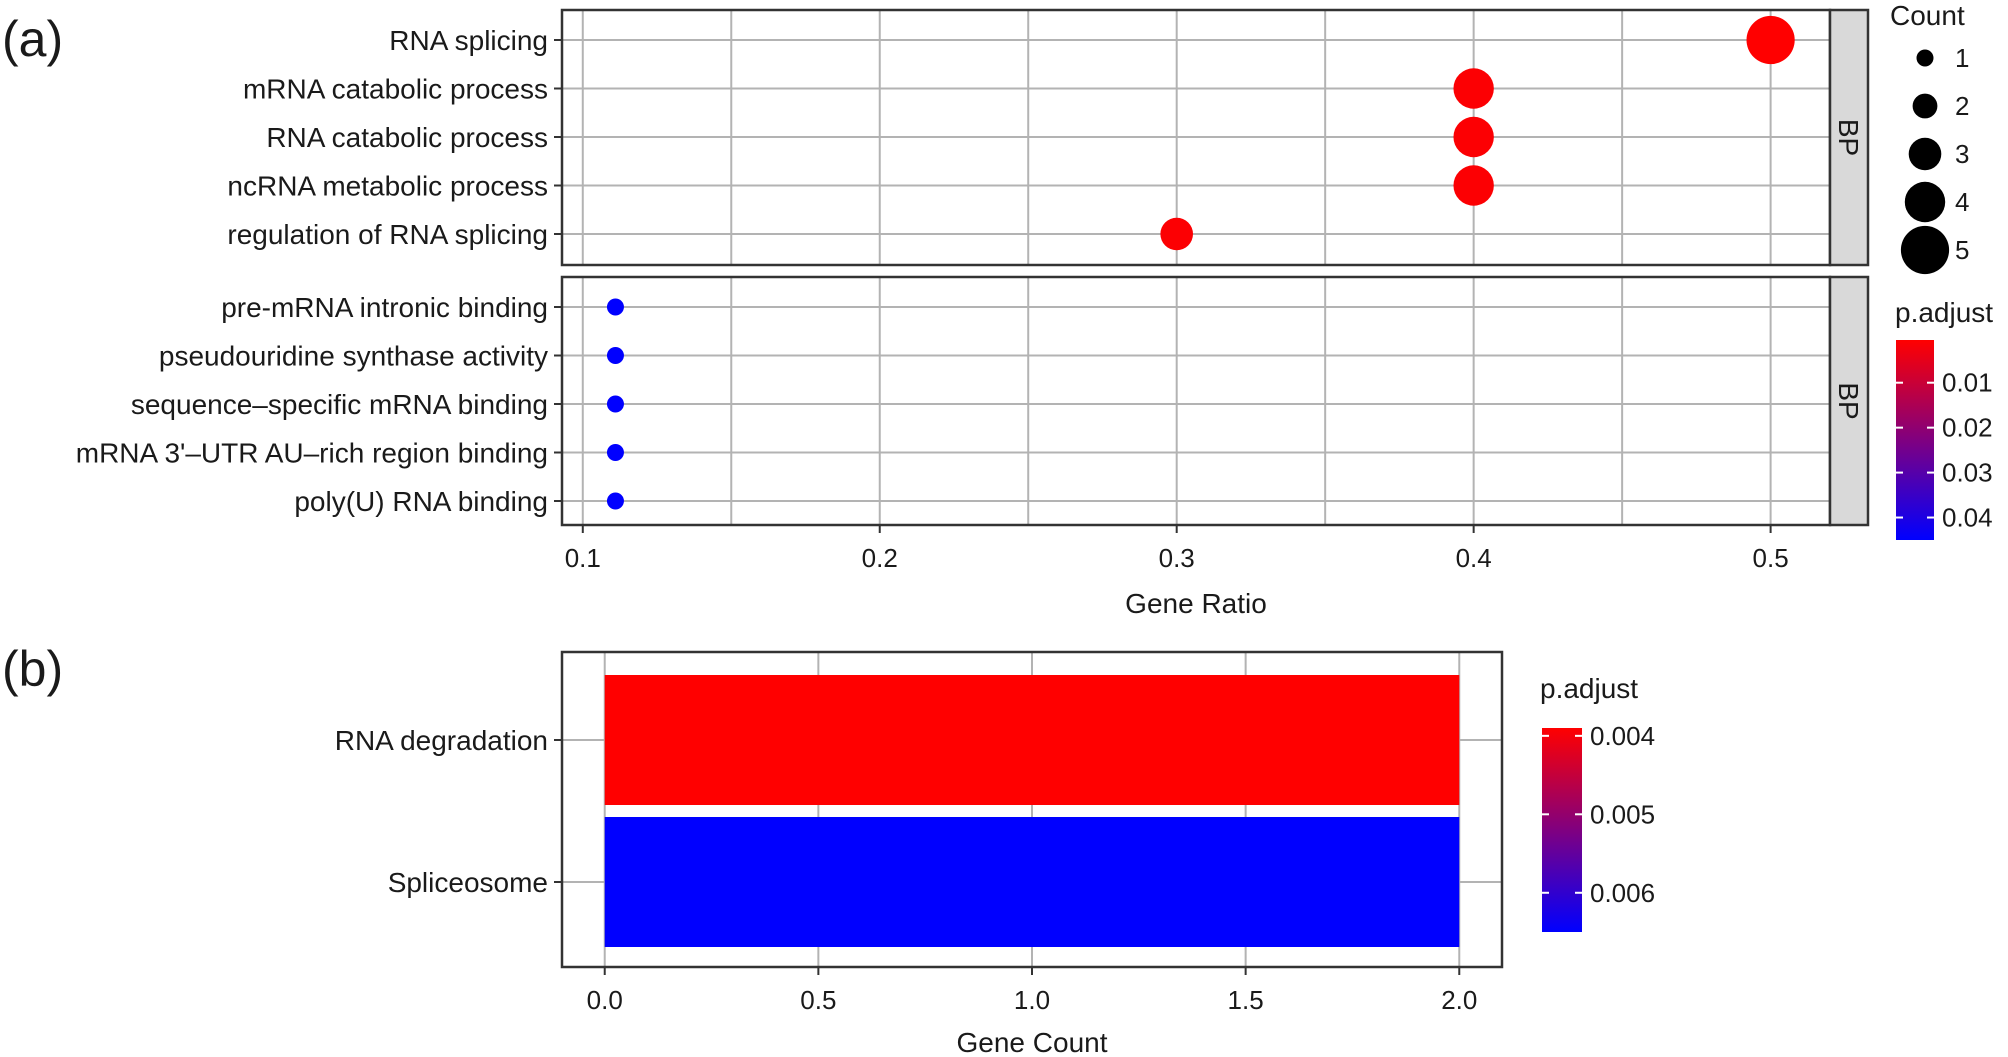  I want to click on y-tick-label: RNA degradation, so click(441, 740).